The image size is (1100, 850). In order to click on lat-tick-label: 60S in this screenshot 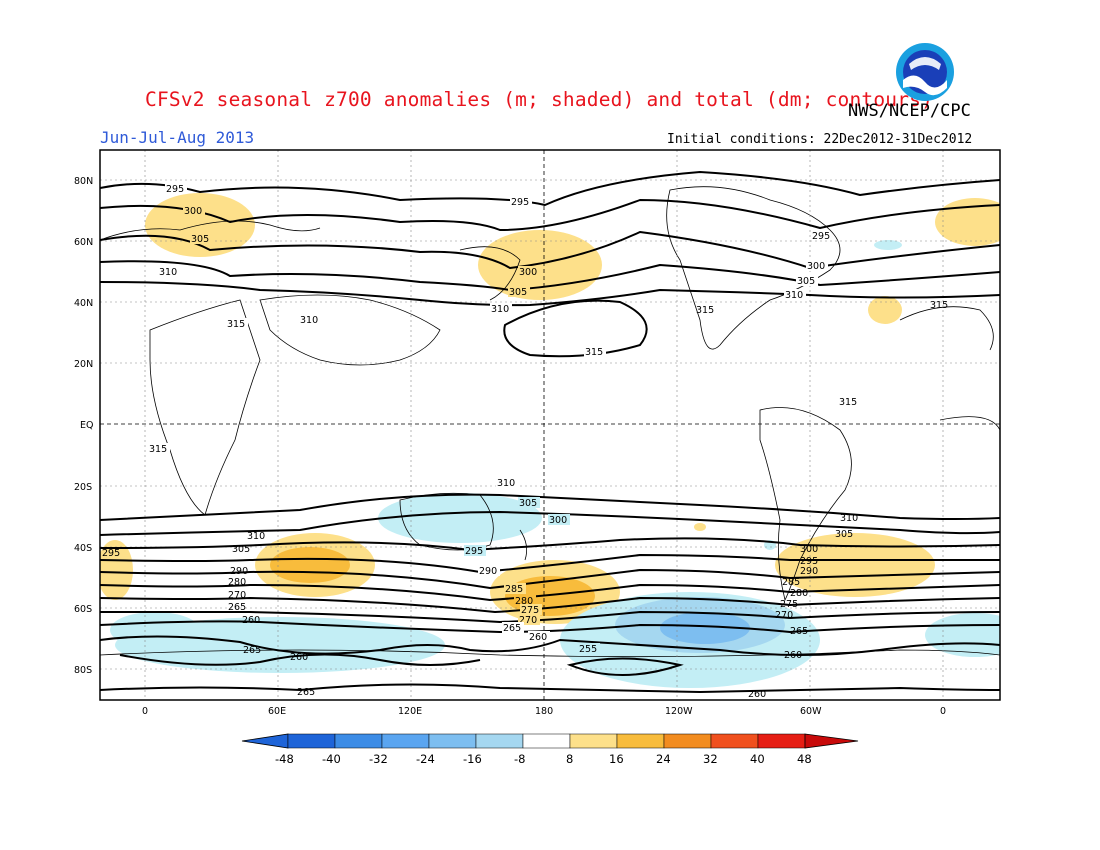, I will do `click(83, 609)`.